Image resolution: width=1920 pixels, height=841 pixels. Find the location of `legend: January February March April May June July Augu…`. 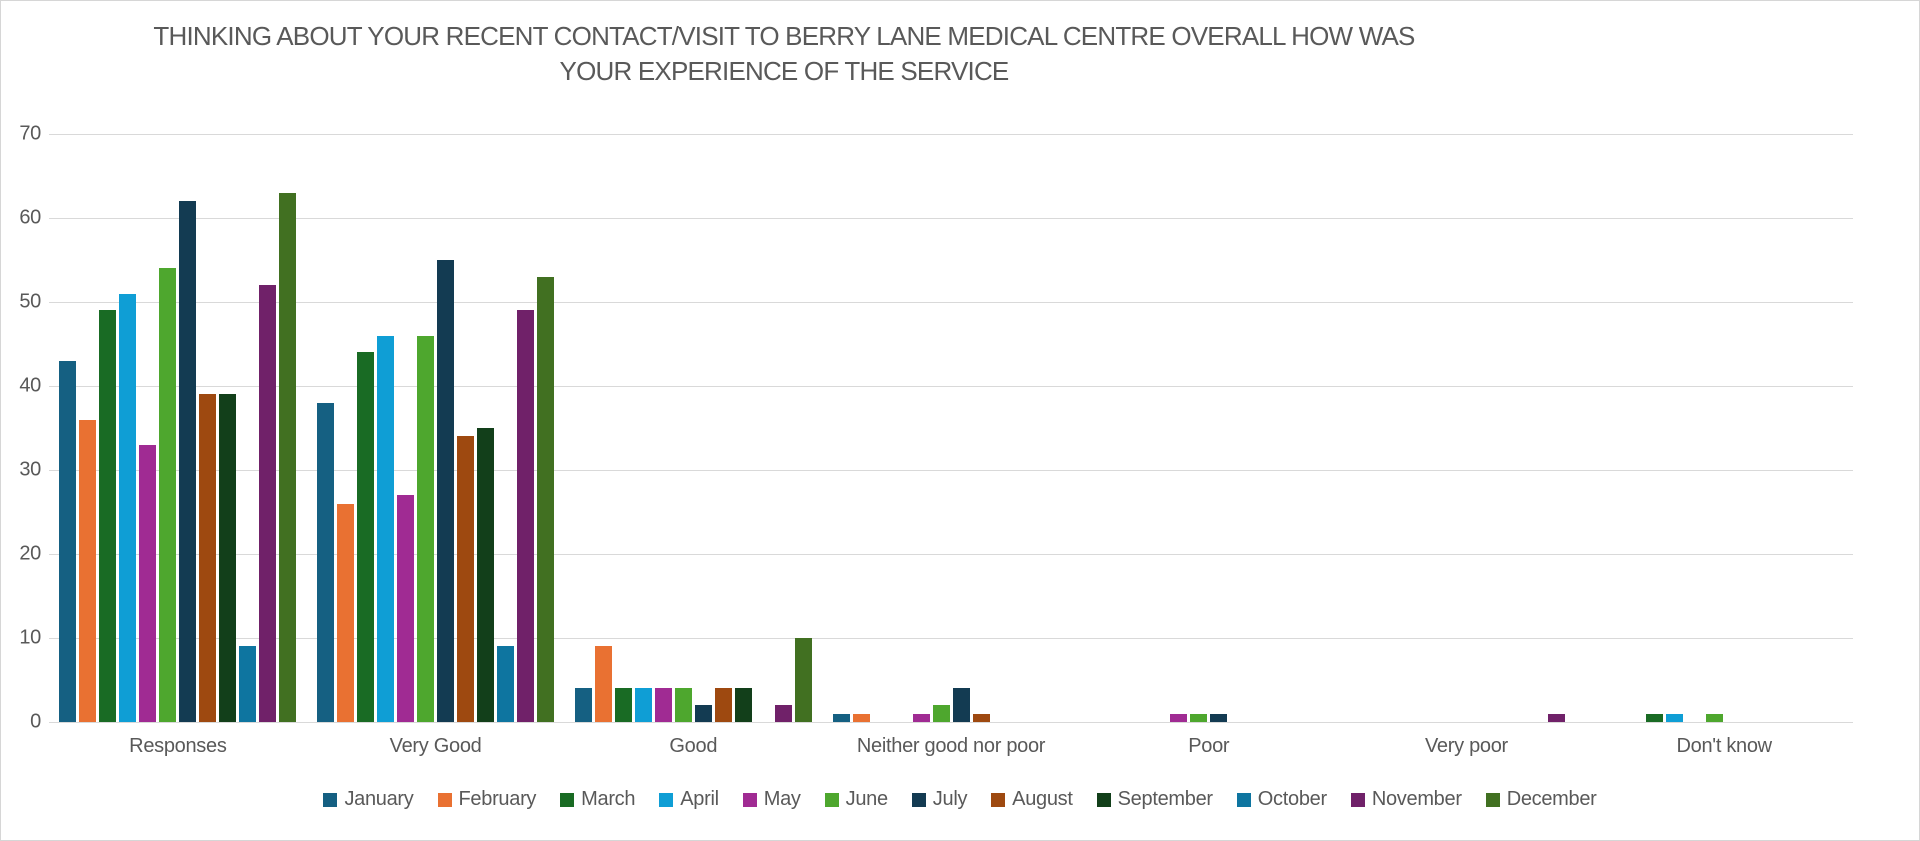

legend: January February March April May June July Augu… is located at coordinates (960, 799).